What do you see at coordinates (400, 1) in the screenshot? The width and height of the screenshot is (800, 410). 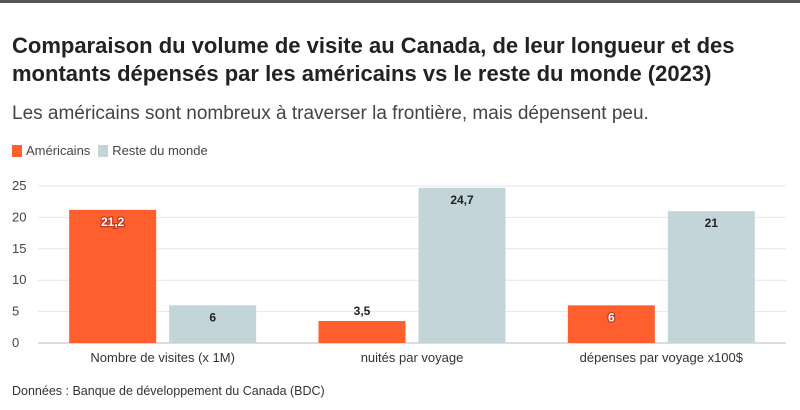 I see `top-bar` at bounding box center [400, 1].